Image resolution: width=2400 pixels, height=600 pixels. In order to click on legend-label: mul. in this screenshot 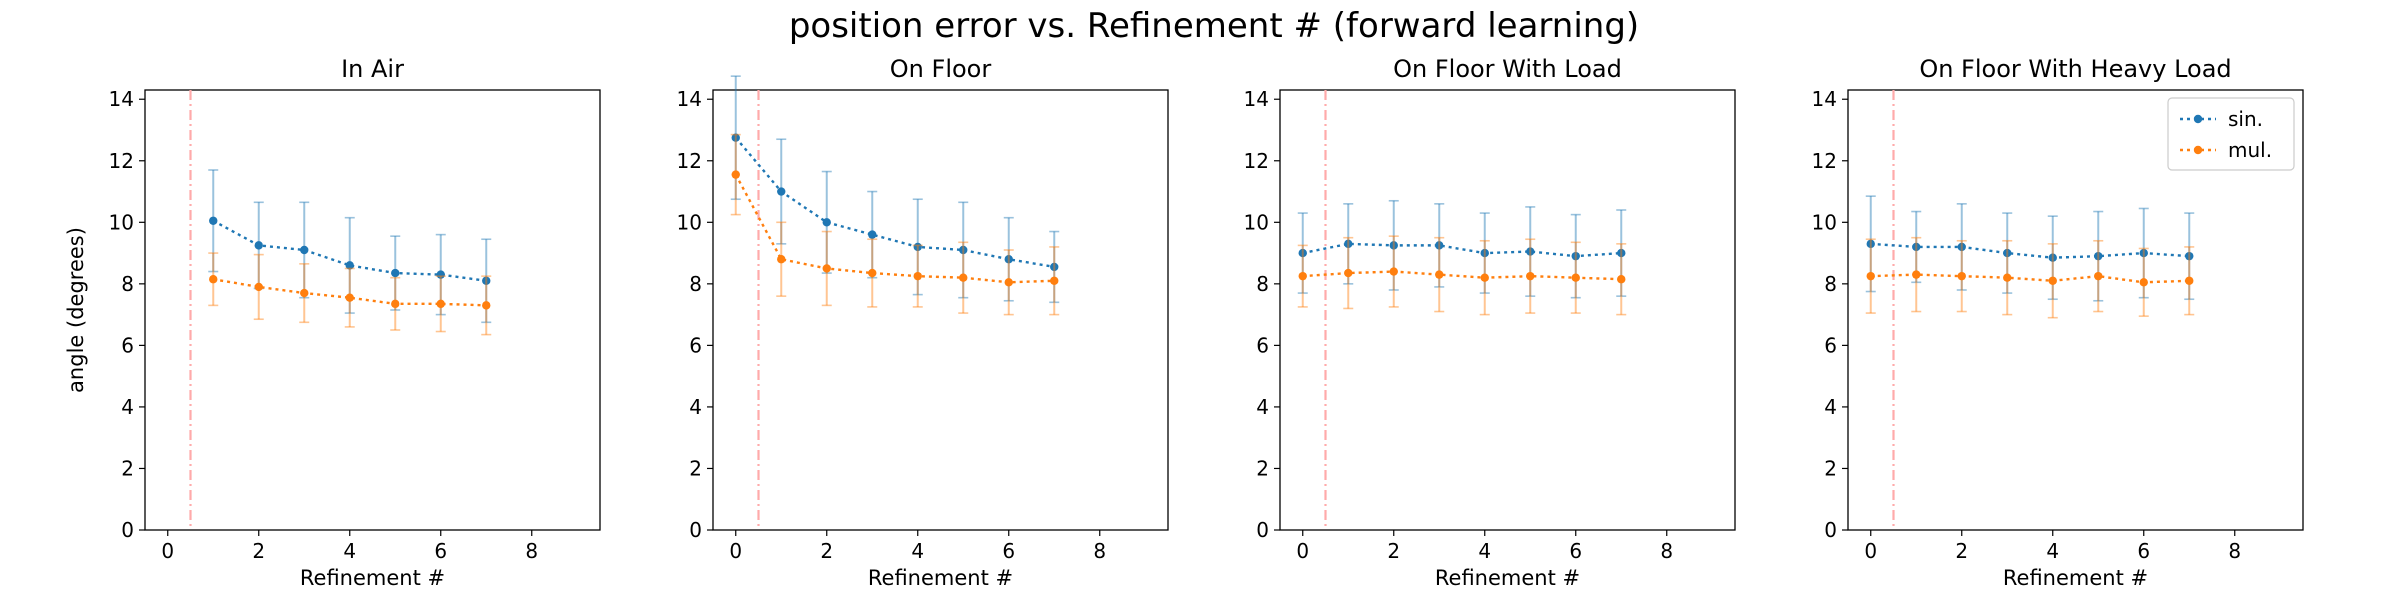, I will do `click(2250, 150)`.